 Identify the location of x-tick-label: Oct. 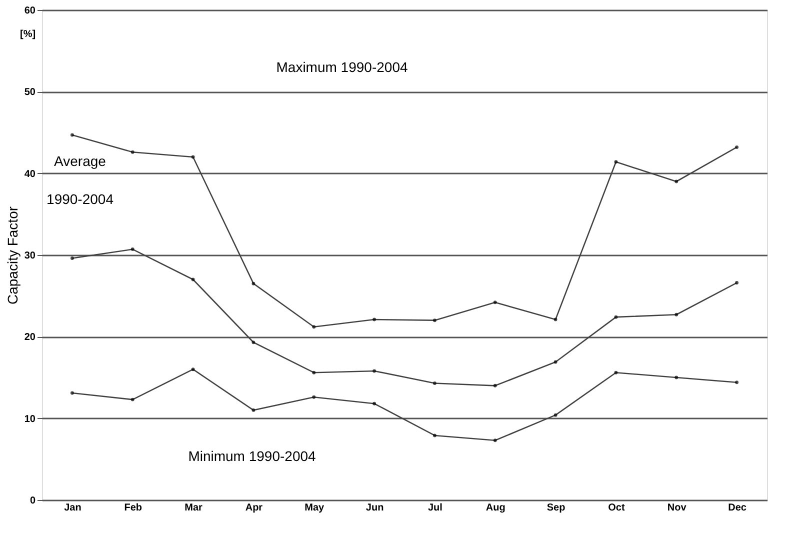
(617, 508).